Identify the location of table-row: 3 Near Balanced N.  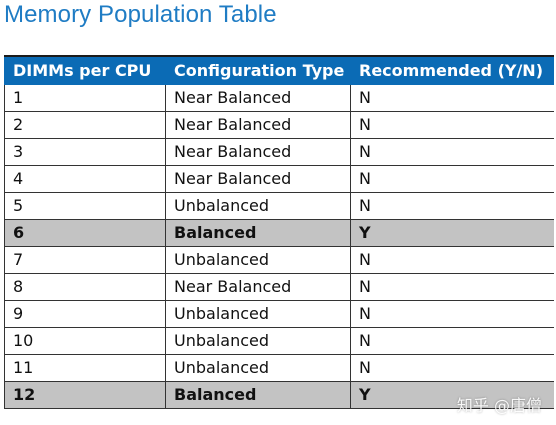
(279, 152).